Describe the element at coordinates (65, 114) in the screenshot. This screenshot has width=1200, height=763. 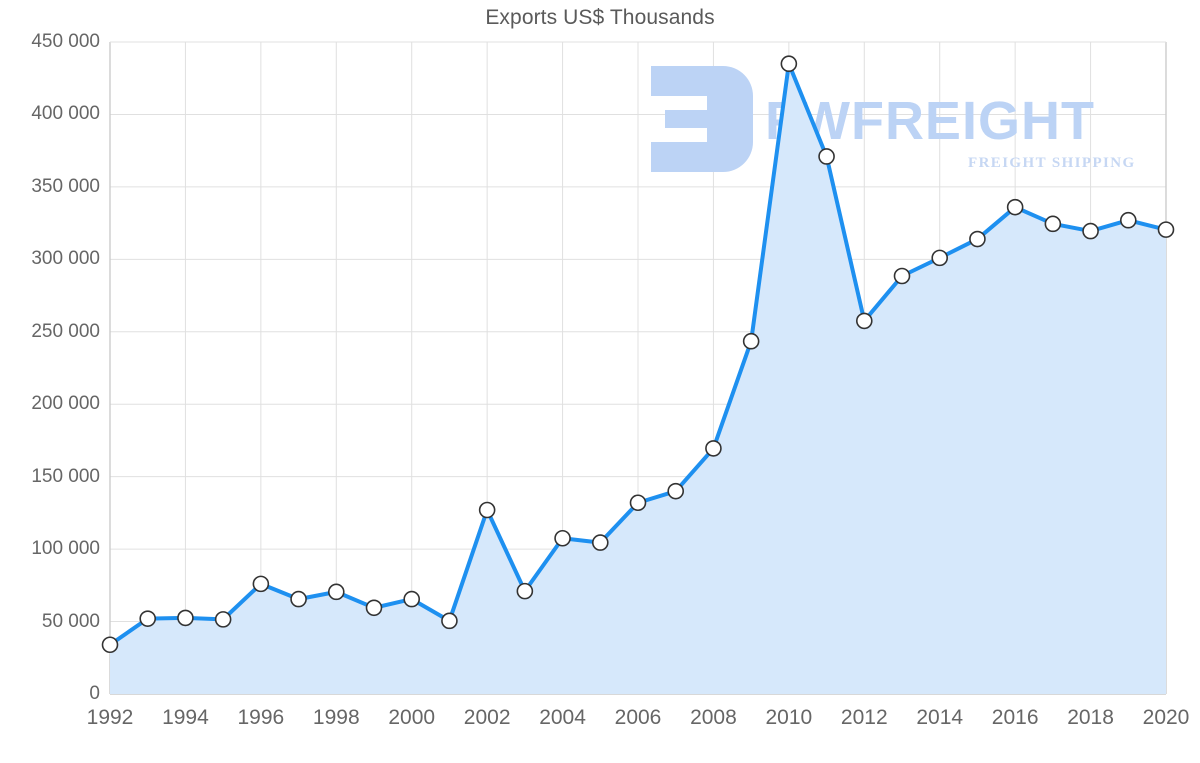
I see `y-tick-label: 400 000` at that location.